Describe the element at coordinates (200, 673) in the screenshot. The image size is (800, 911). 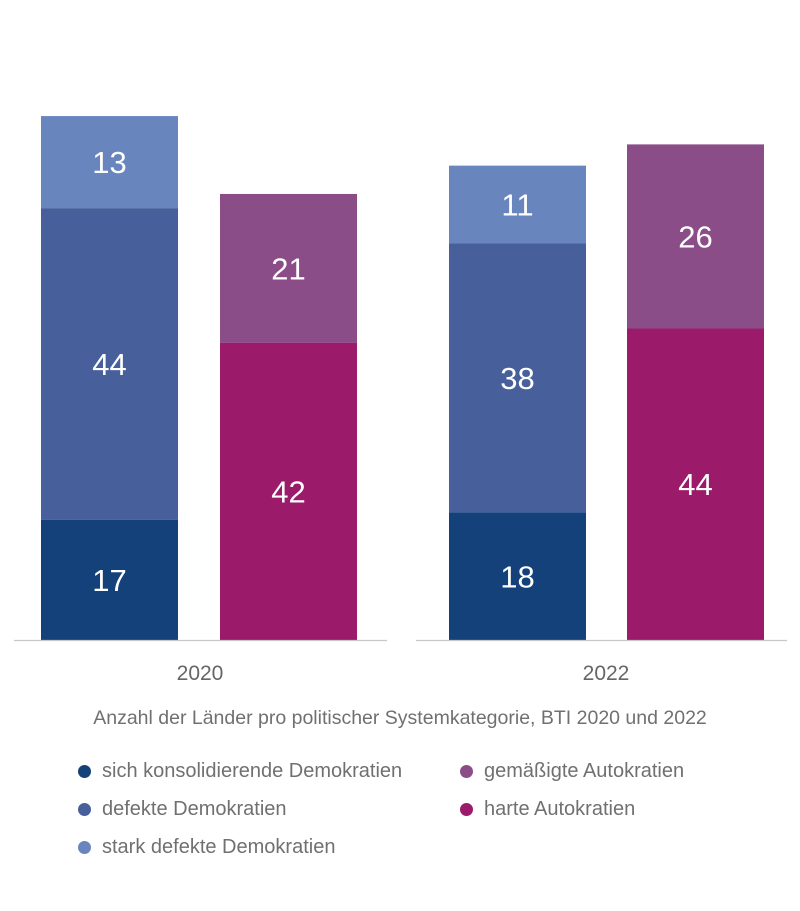
I see `category-label-2020: 2020` at that location.